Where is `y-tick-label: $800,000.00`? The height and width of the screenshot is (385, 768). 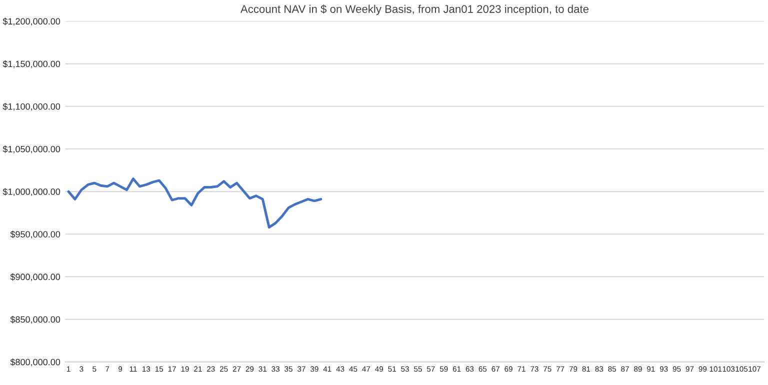 y-tick-label: $800,000.00 is located at coordinates (35, 362).